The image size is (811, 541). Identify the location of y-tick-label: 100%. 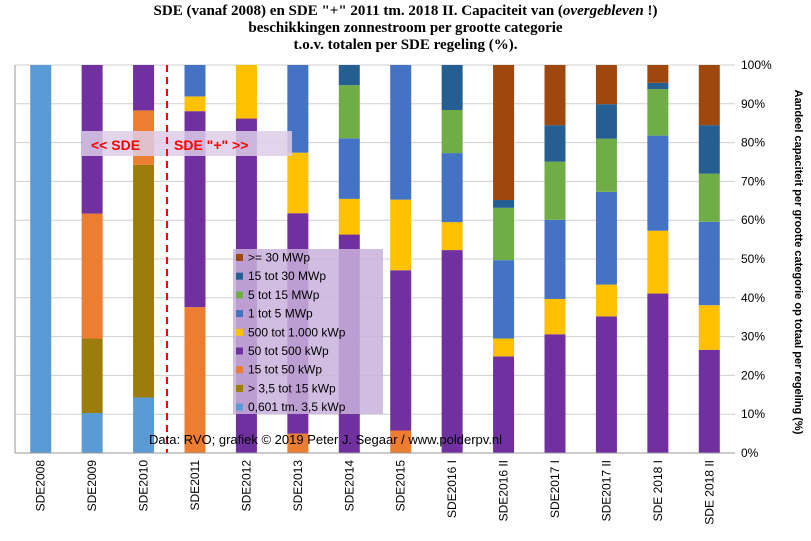
(756, 65).